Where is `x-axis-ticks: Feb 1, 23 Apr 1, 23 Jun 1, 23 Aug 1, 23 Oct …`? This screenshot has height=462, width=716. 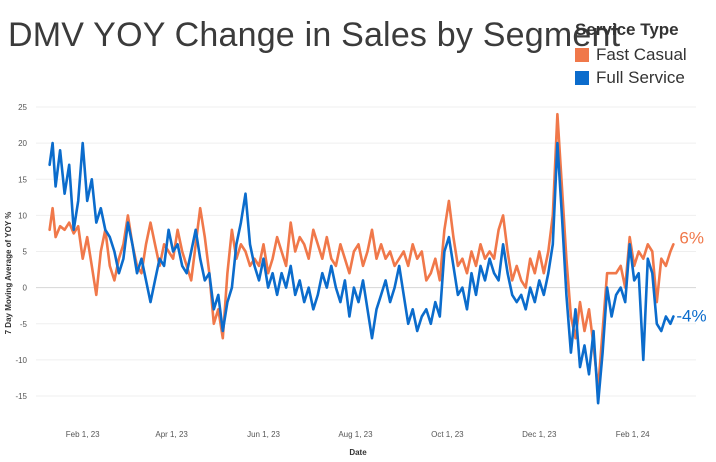 x-axis-ticks: Feb 1, 23 Apr 1, 23 Jun 1, 23 Aug 1, 23 Oct … is located at coordinates (358, 434).